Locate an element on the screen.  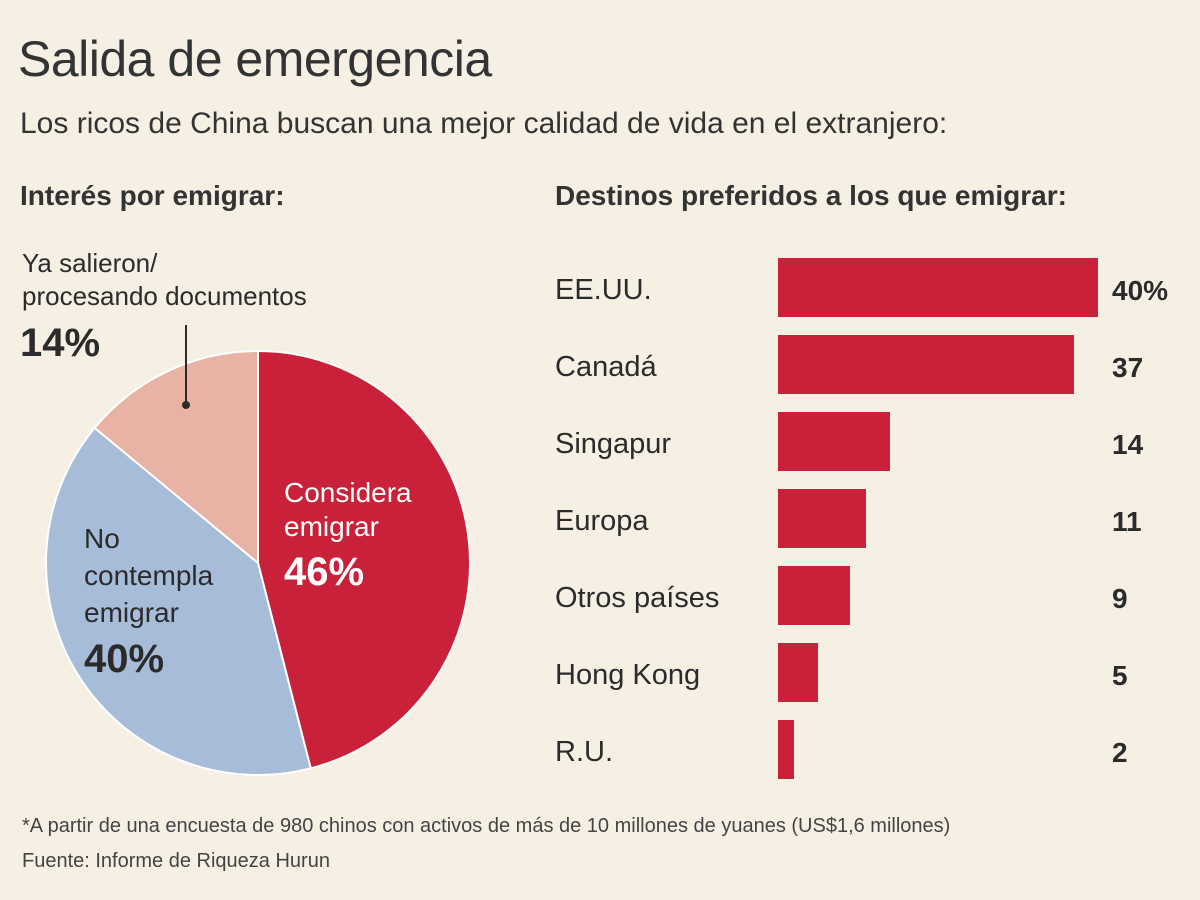
pie-slice-value: 40% is located at coordinates (124, 659).